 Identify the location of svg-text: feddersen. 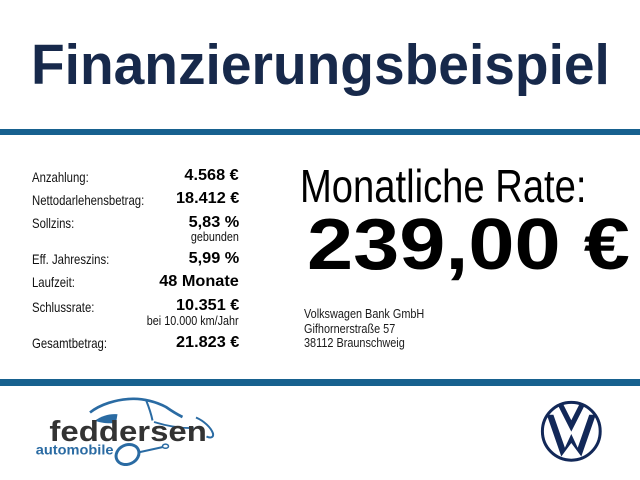
(128, 432).